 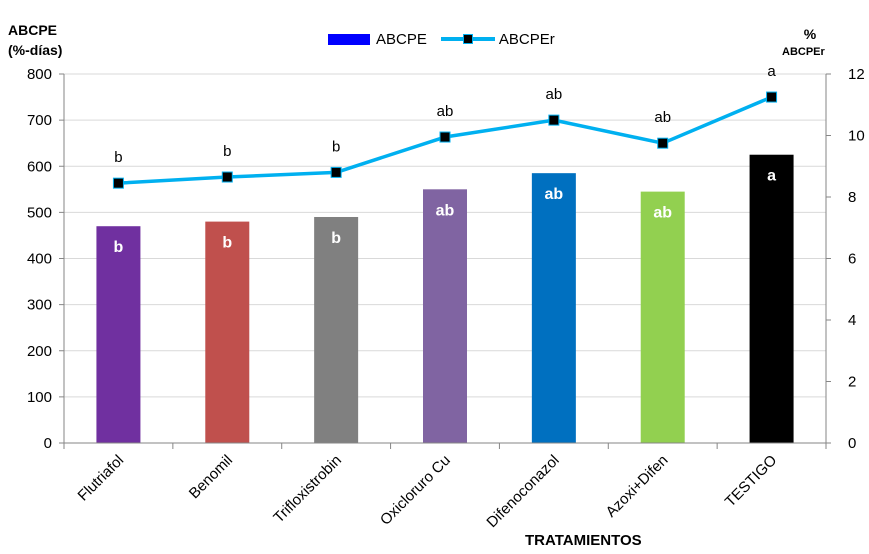 I want to click on y-left-tick-label: 700, so click(x=39, y=120).